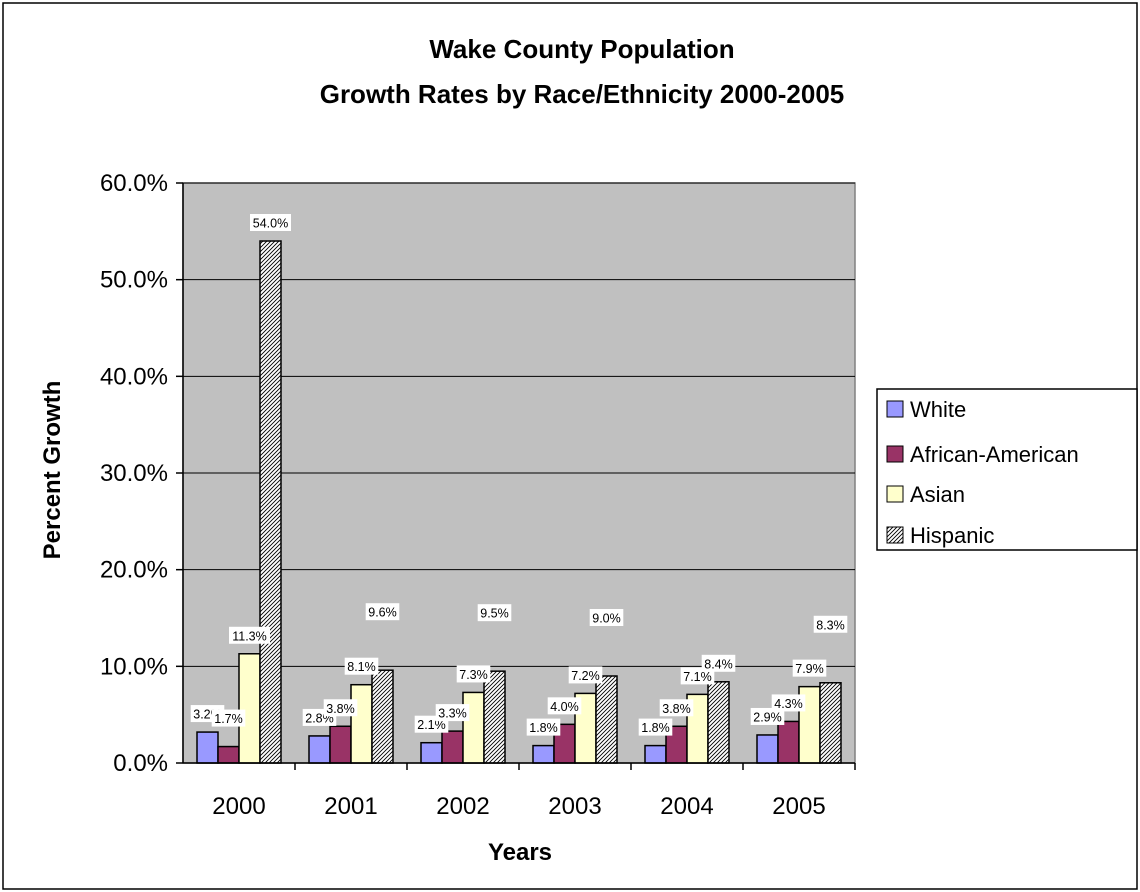  I want to click on data-label: 9.5%, so click(494, 614).